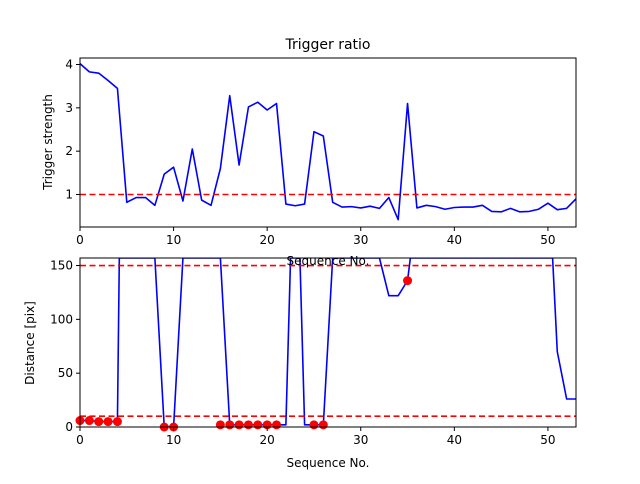  I want to click on y-tick-label: 150, so click(61, 266).